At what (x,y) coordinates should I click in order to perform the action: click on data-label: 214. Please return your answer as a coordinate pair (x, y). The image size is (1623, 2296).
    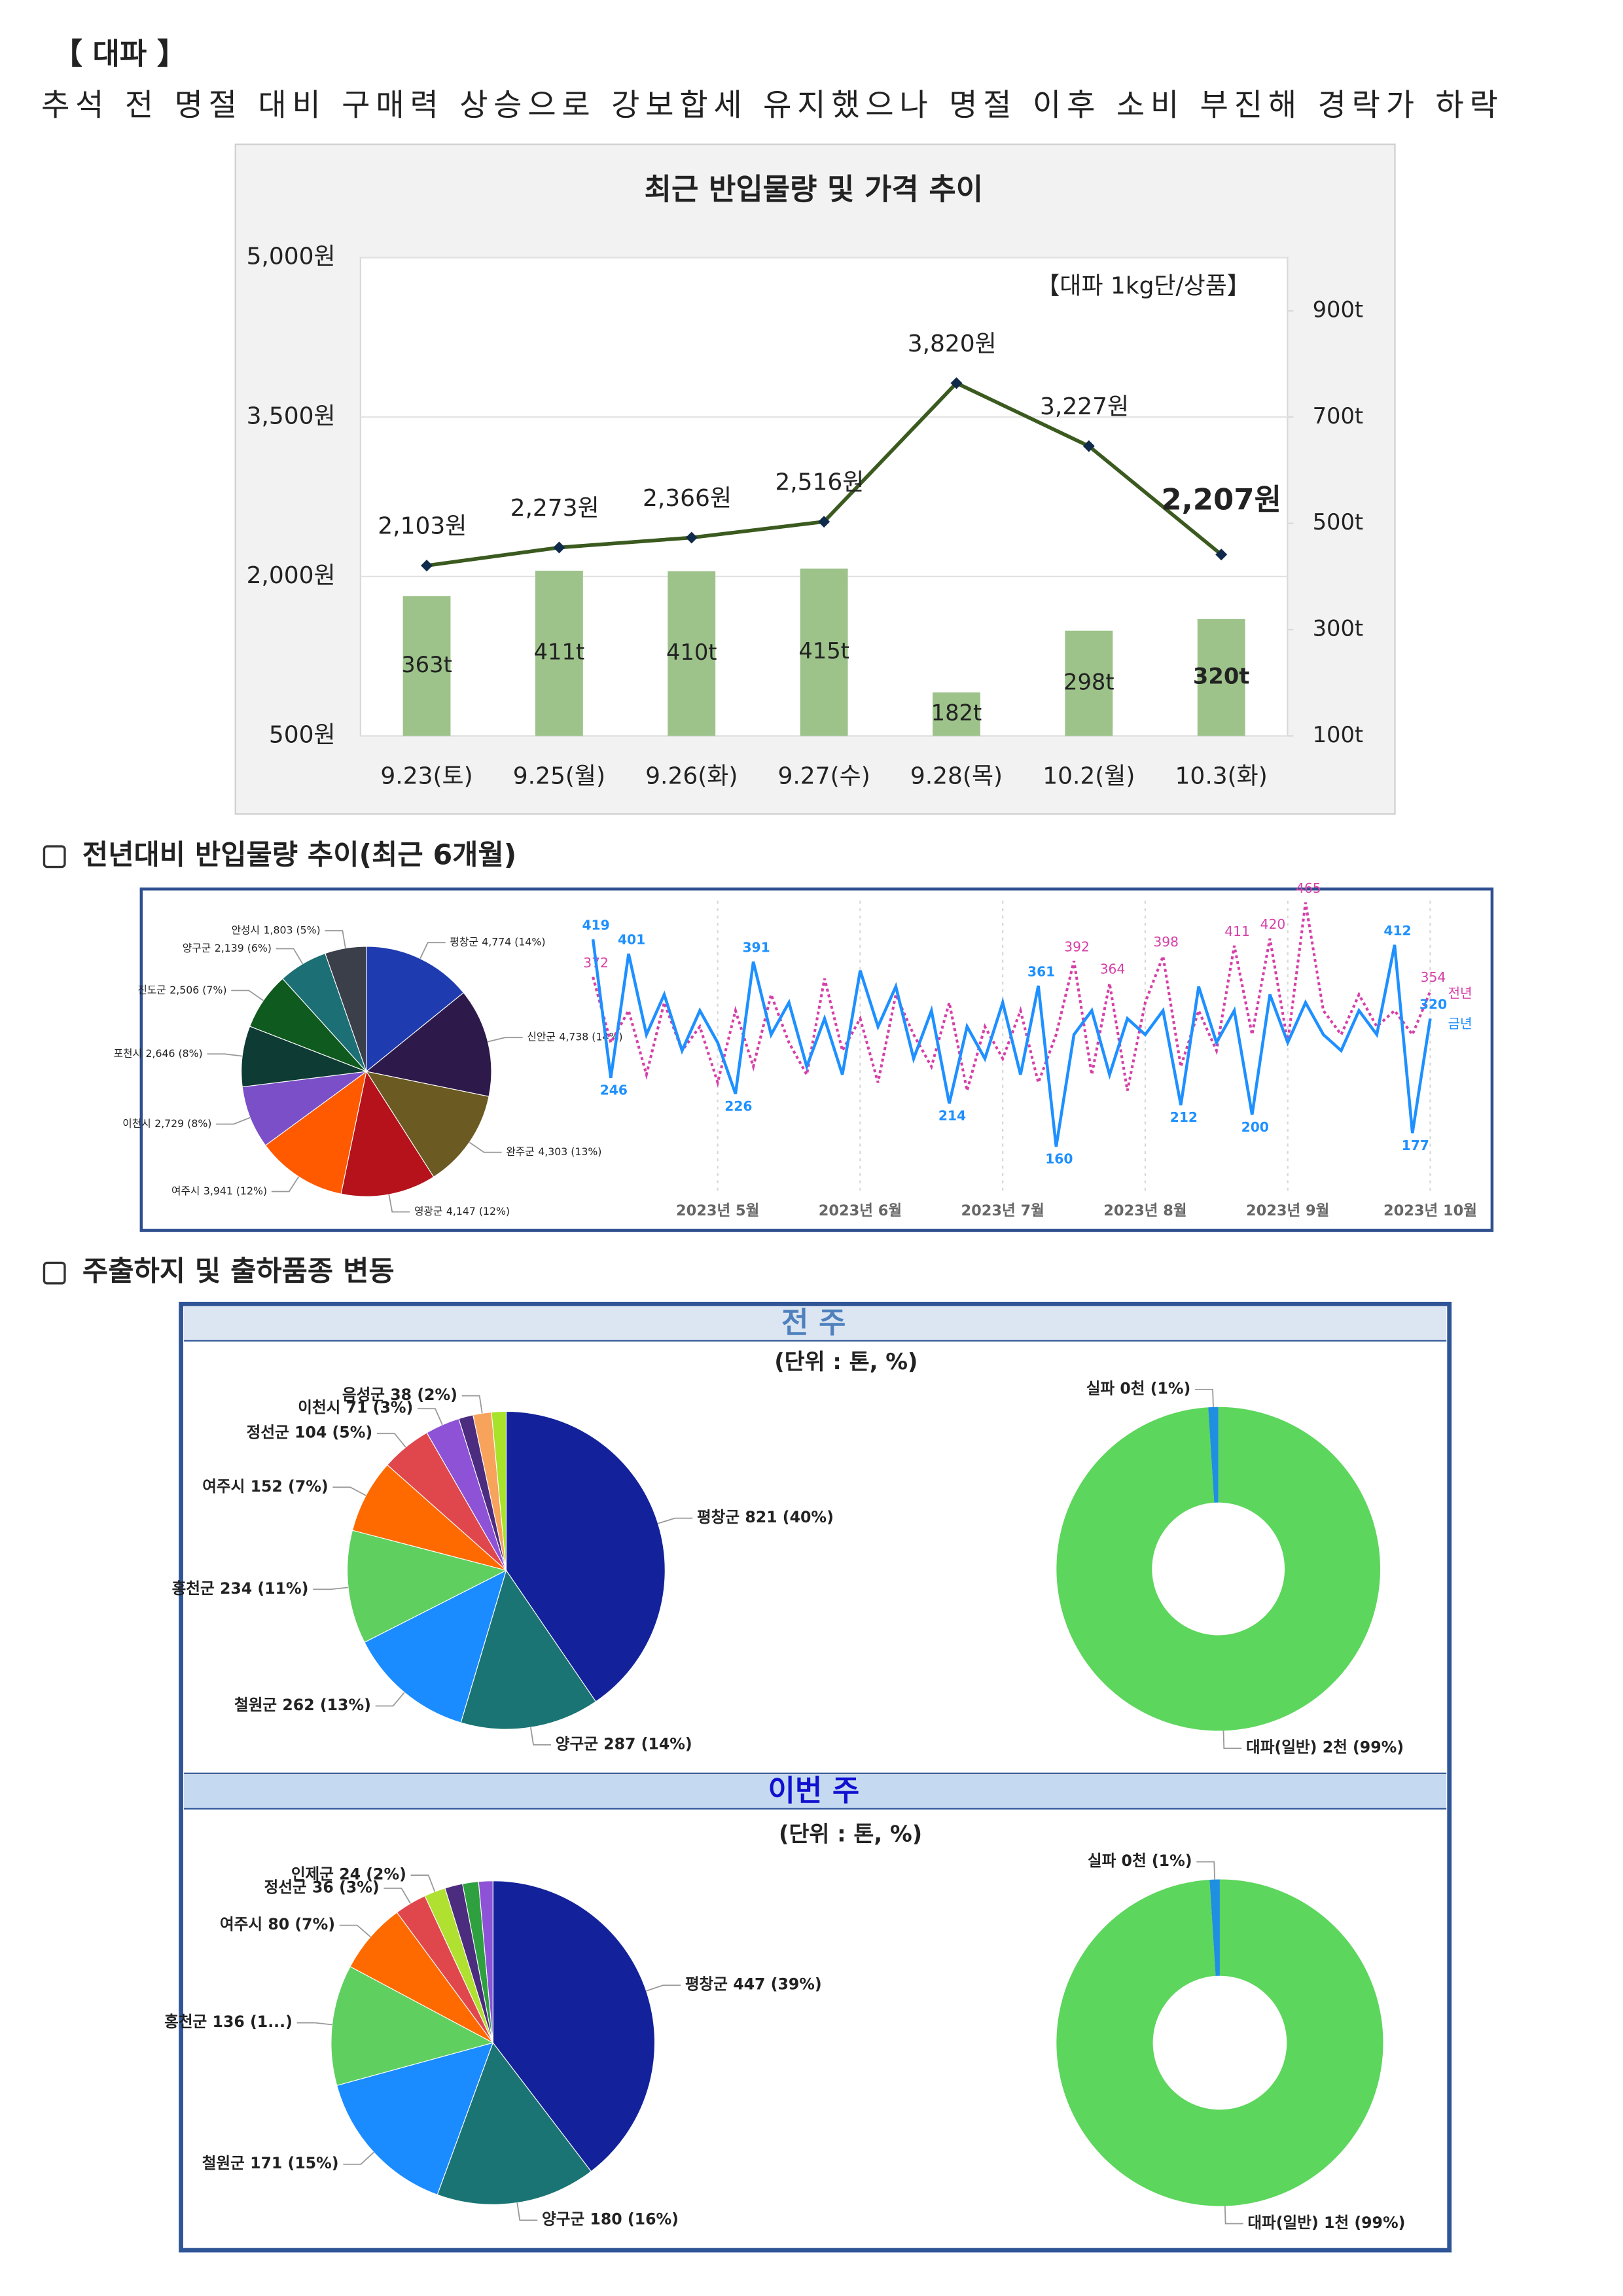
    Looking at the image, I should click on (952, 1116).